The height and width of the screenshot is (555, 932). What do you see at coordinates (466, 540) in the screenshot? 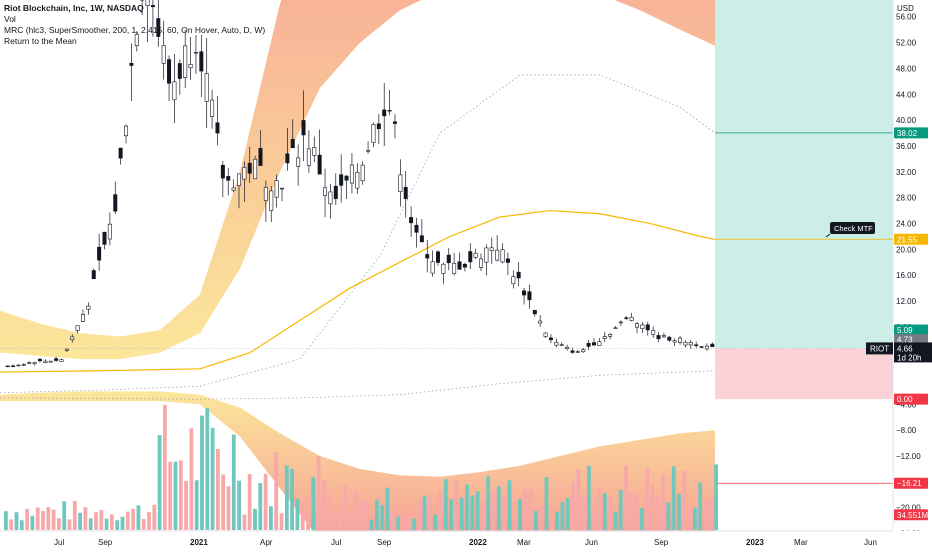
I see `time-axis-background` at bounding box center [466, 540].